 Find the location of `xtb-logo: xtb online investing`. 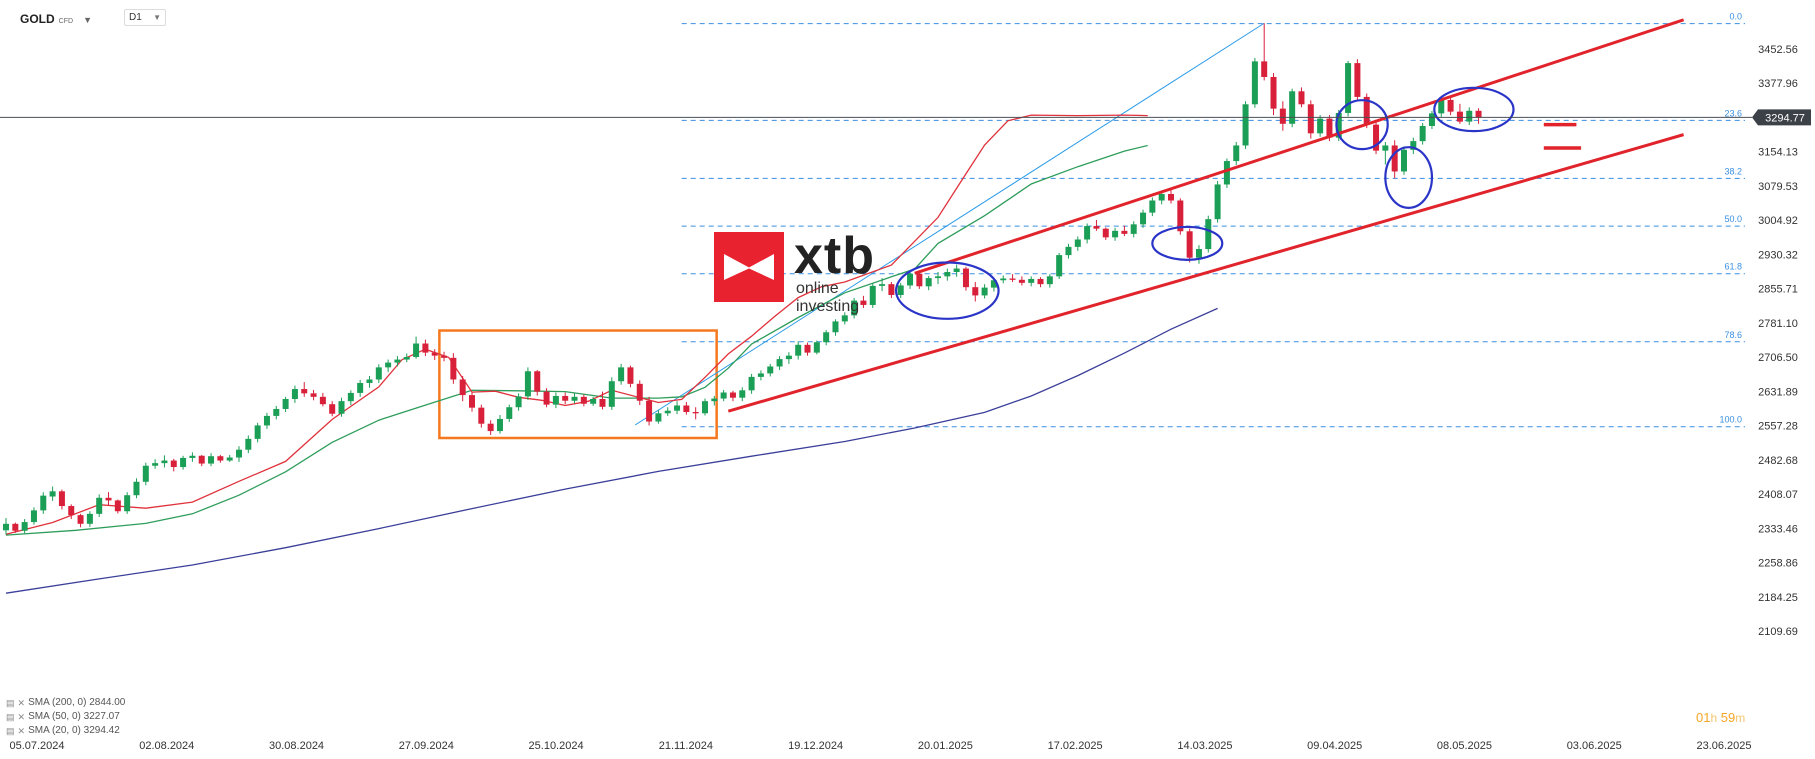

xtb-logo: xtb online investing is located at coordinates (809, 271).